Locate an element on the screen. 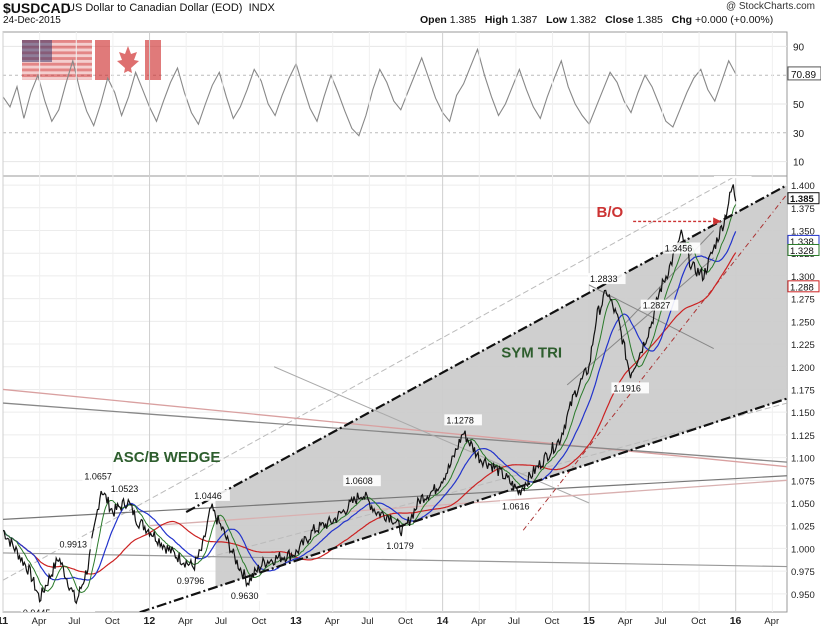 The height and width of the screenshot is (626, 821). us-flag-canton is located at coordinates (37, 51).